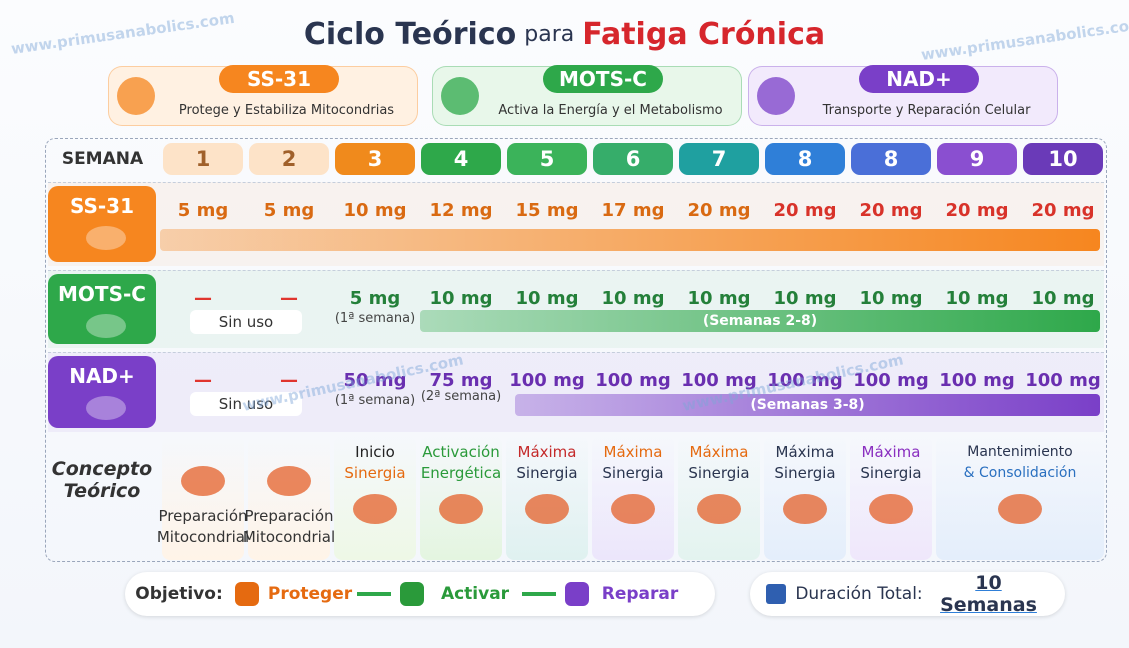 The height and width of the screenshot is (648, 1129). Describe the element at coordinates (807, 405) in the screenshot. I see `span-note: (Semanas 3-8)` at that location.